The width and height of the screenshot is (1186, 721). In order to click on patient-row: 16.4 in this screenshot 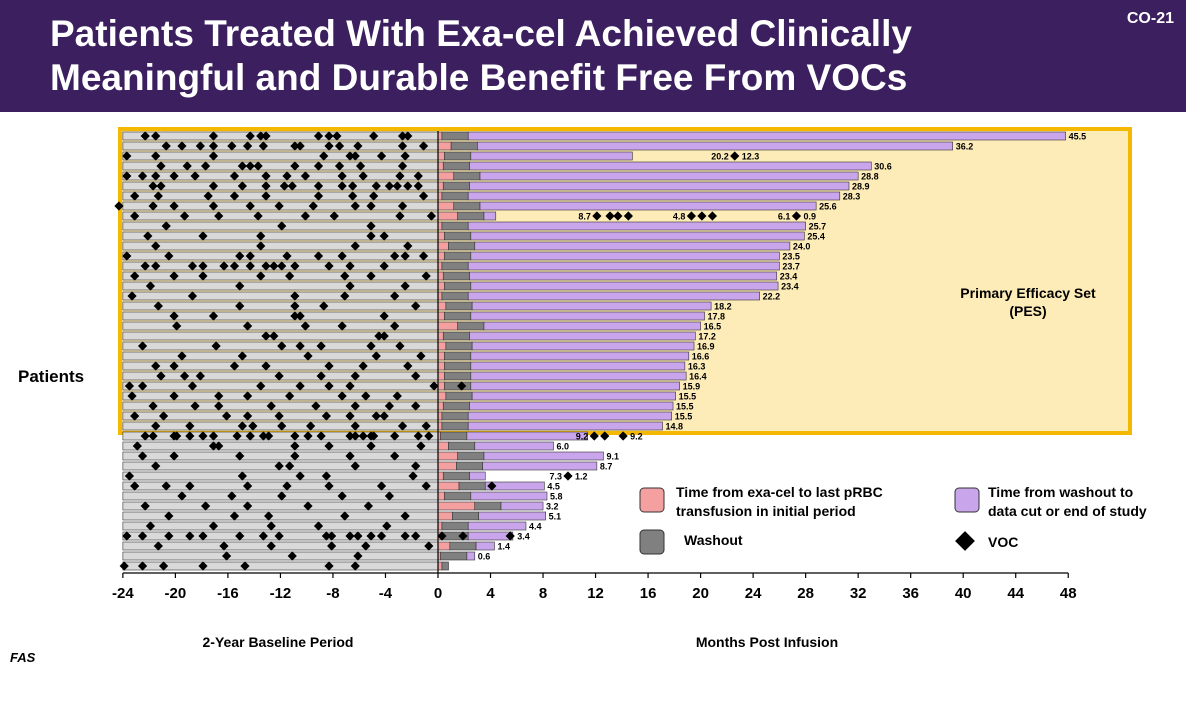, I will do `click(414, 376)`.